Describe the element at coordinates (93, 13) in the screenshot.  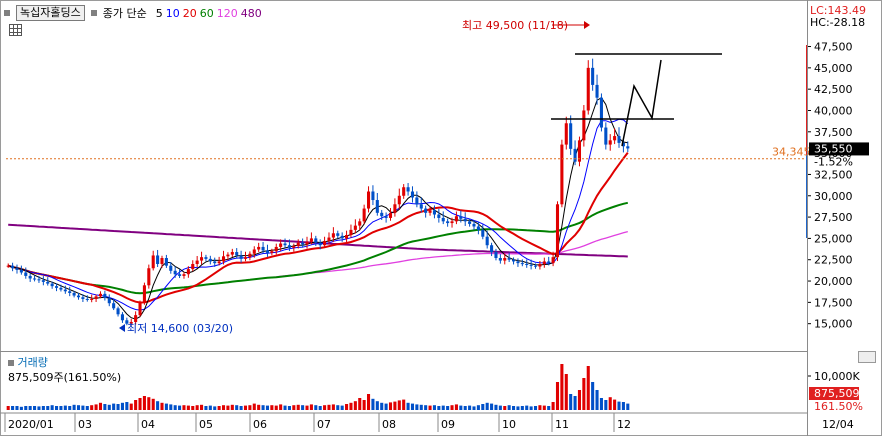
I see `stock-menu-icon` at that location.